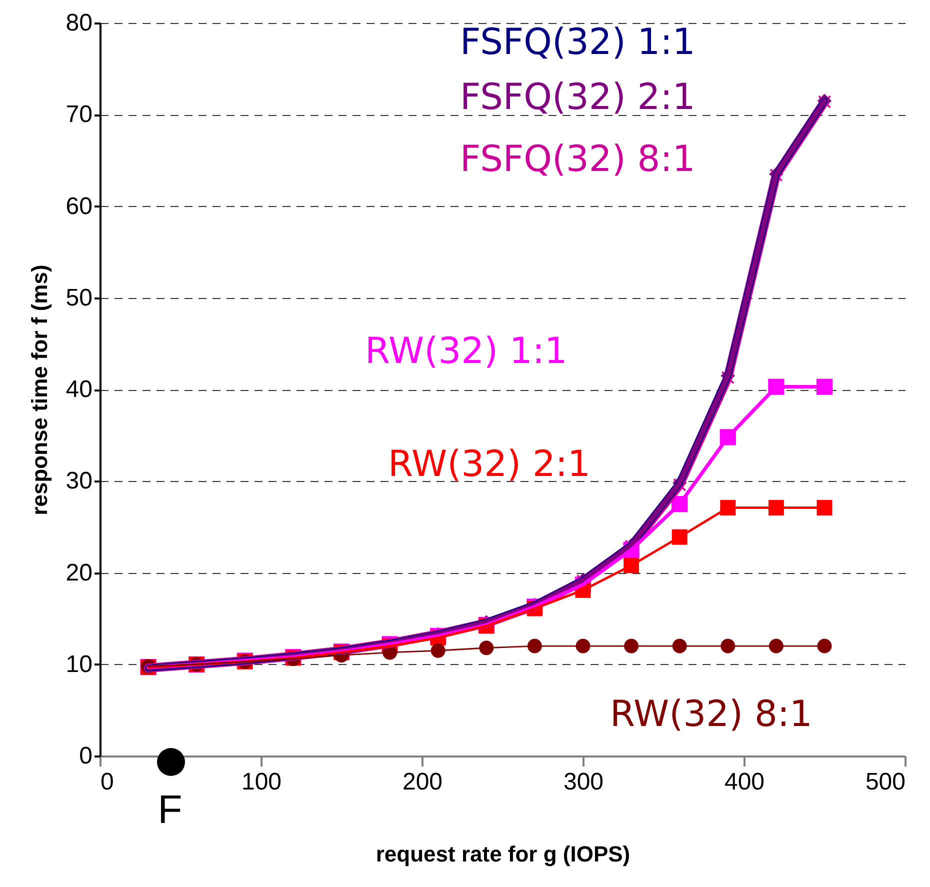 This screenshot has width=930, height=887. I want to click on y-tick-label: 50, so click(79, 298).